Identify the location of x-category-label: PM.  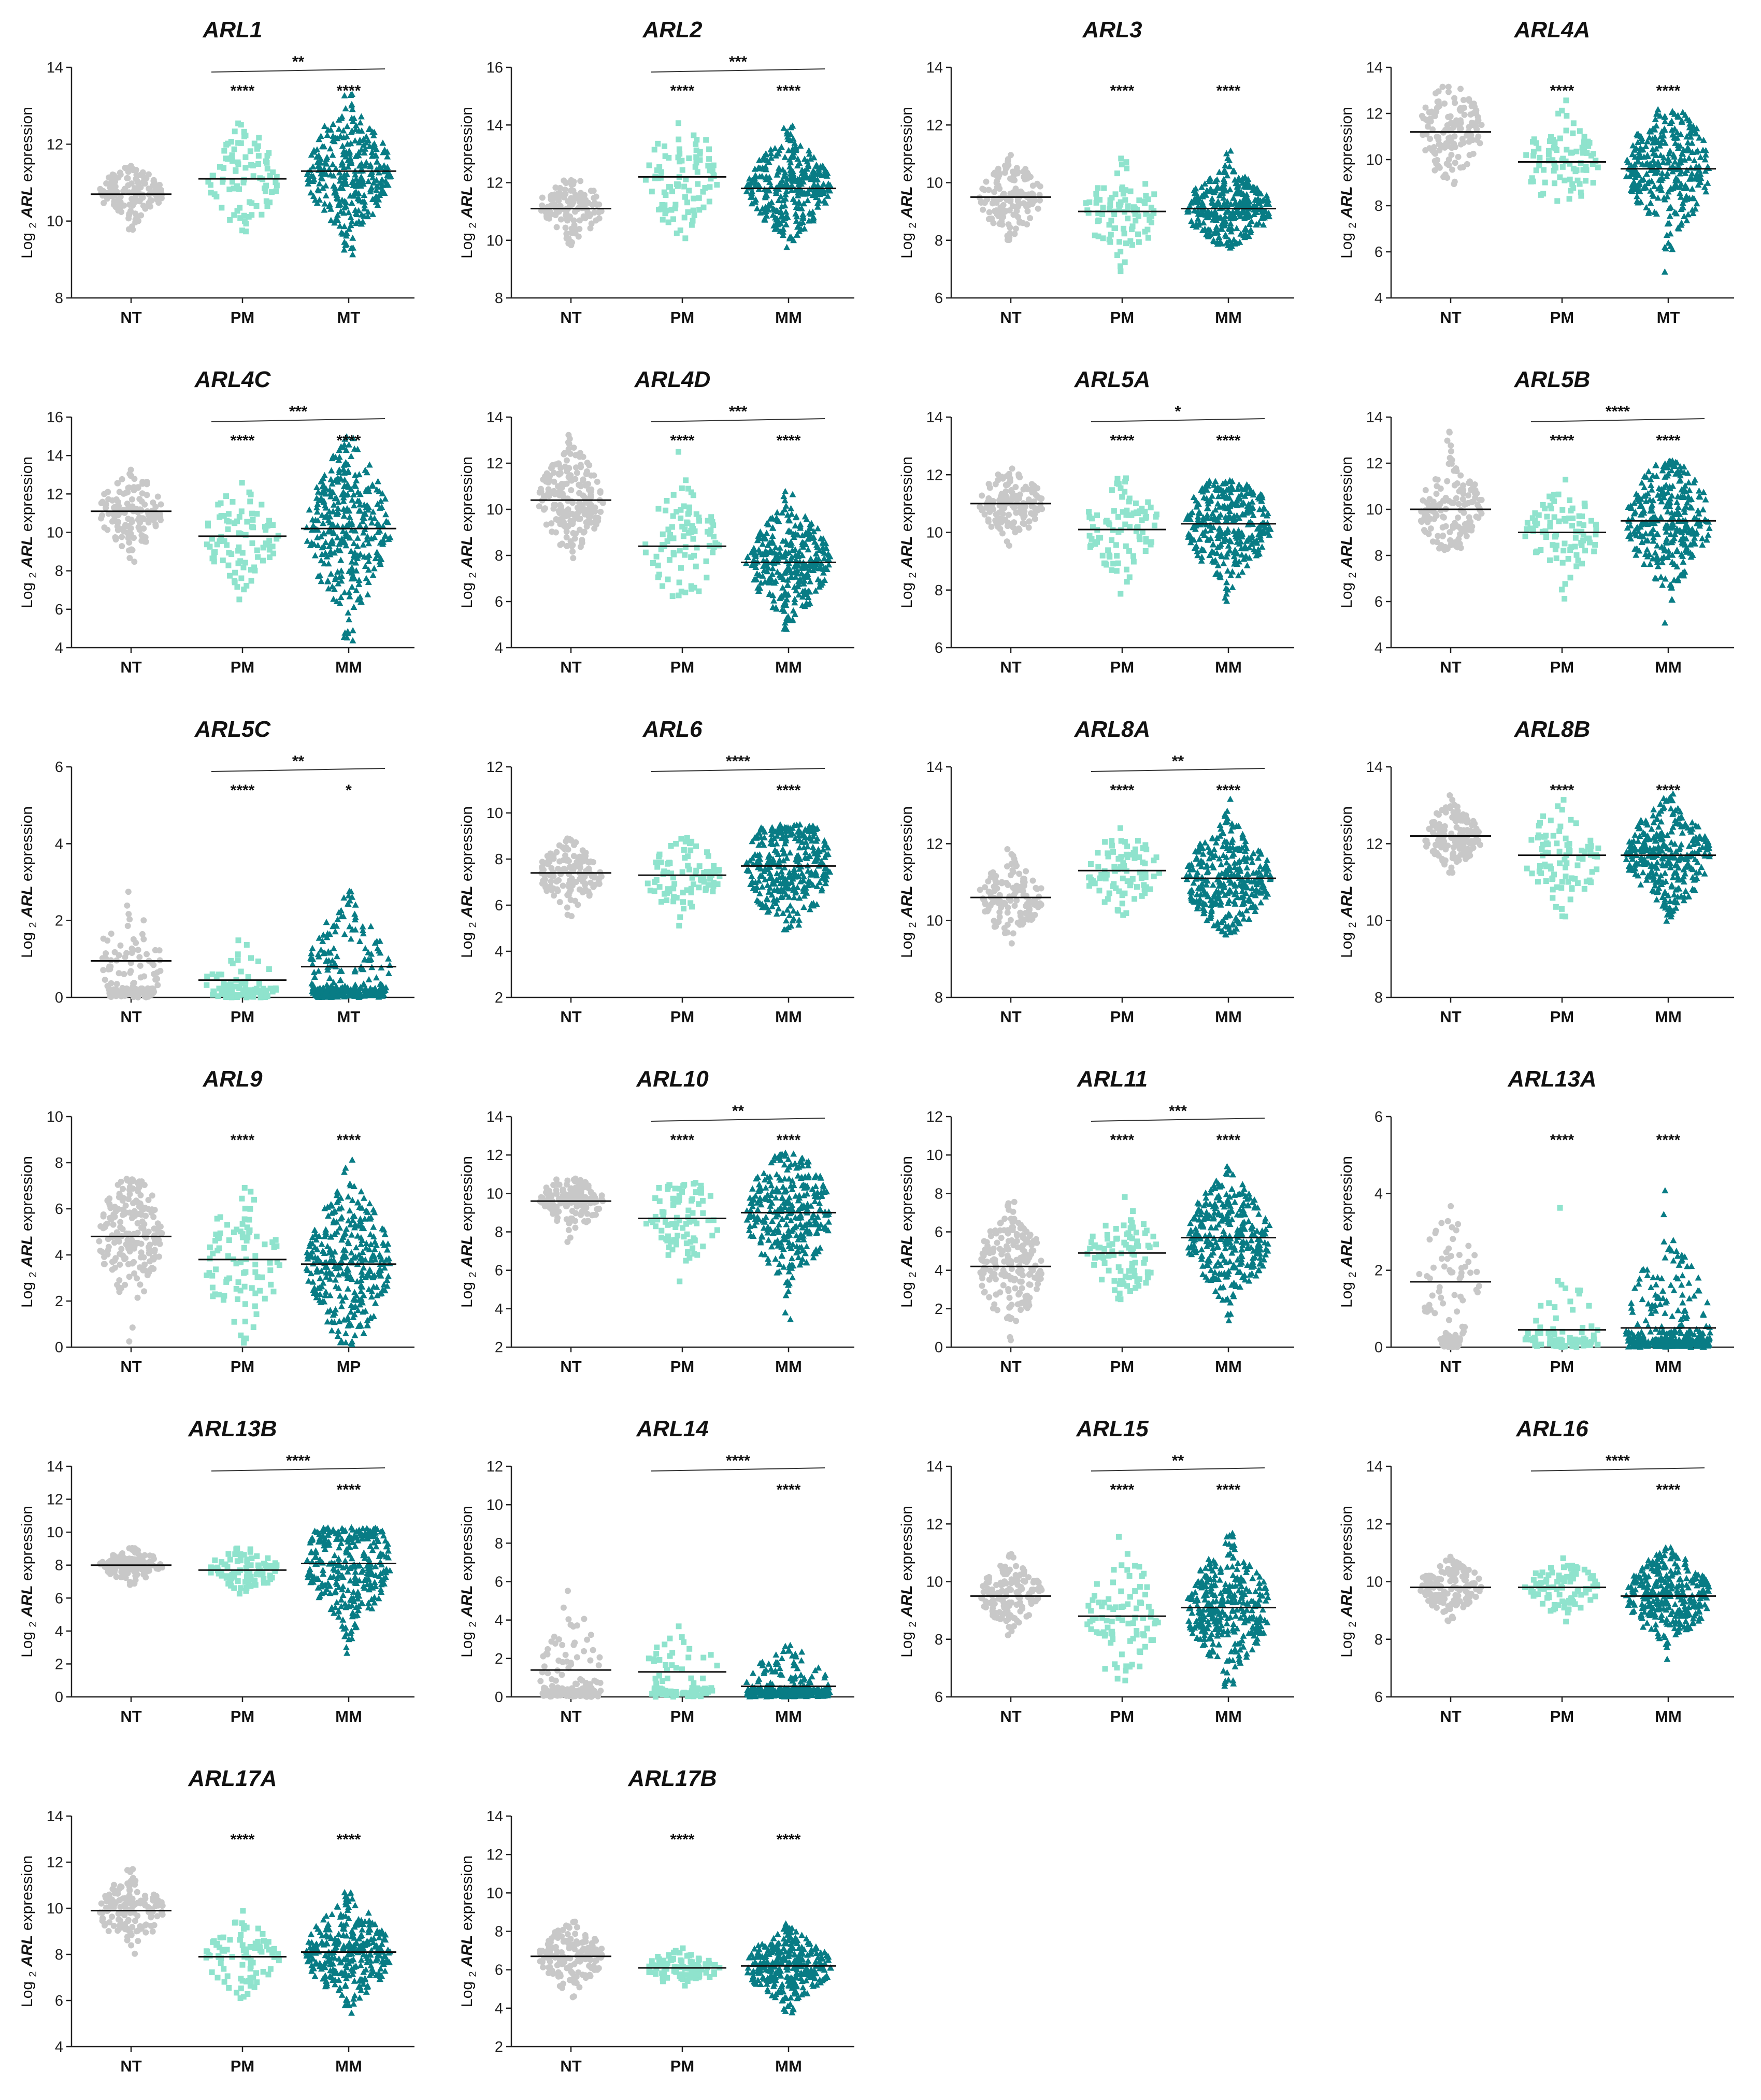
(1122, 317).